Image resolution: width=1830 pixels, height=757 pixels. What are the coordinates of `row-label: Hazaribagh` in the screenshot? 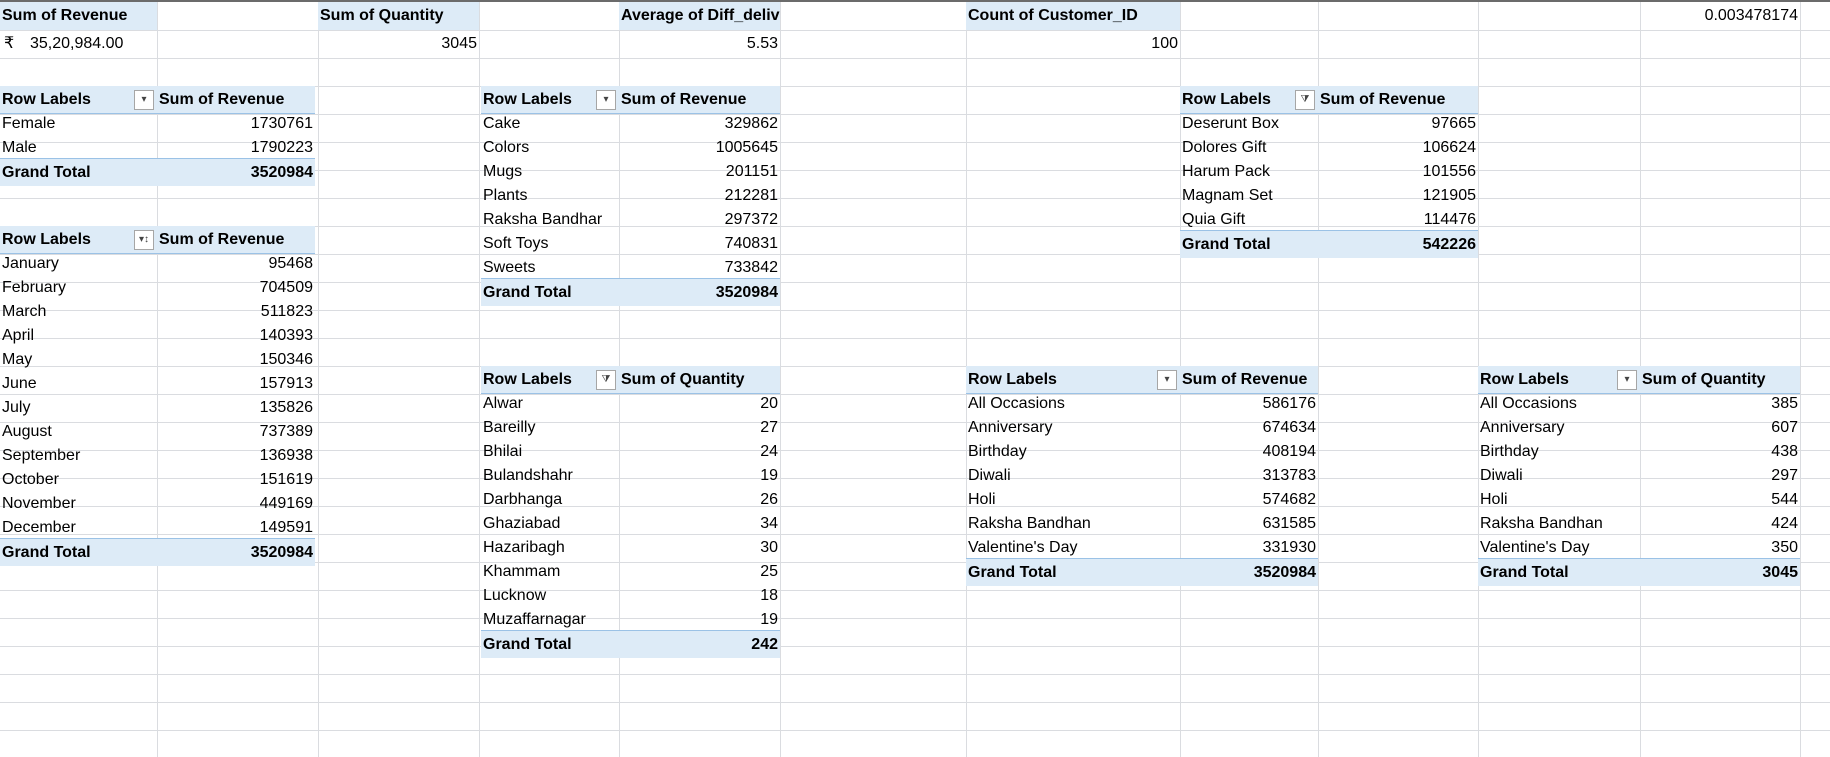 It's located at (524, 547).